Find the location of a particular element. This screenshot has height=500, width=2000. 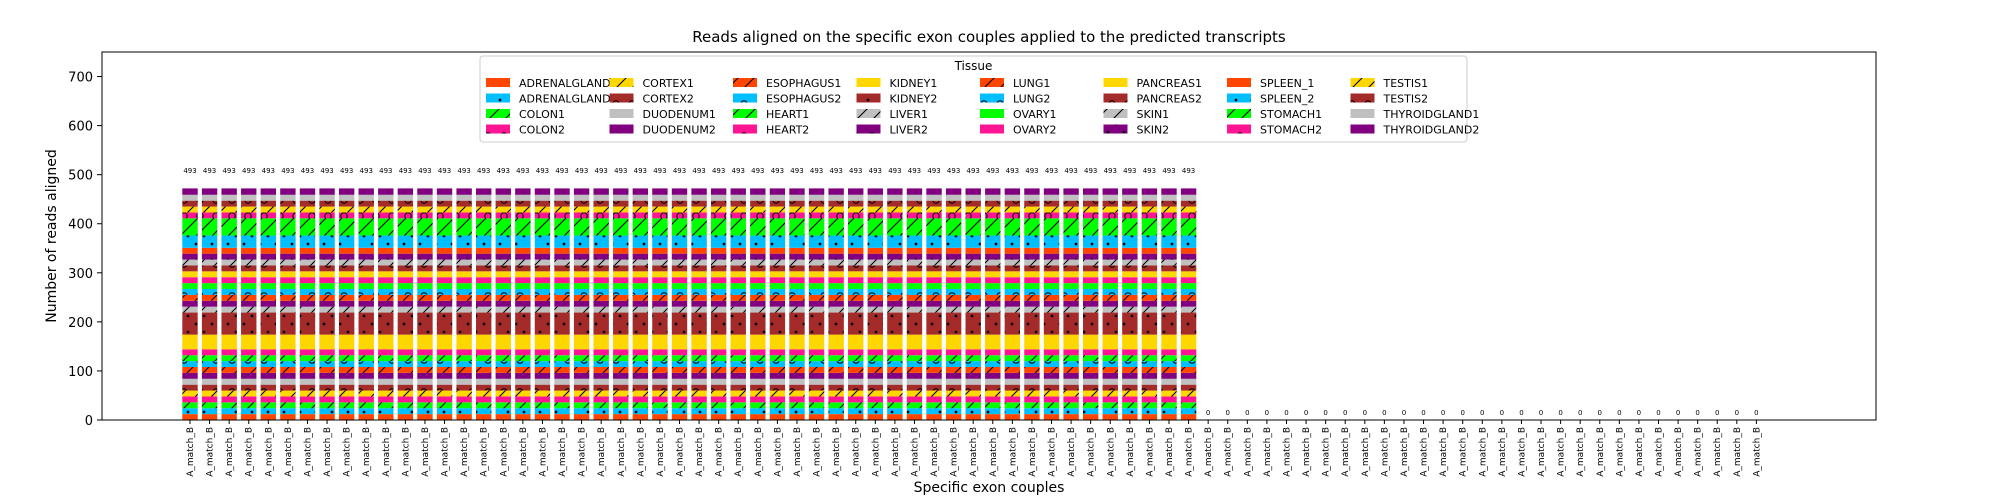

bar-value-label: 493 is located at coordinates (1012, 171).